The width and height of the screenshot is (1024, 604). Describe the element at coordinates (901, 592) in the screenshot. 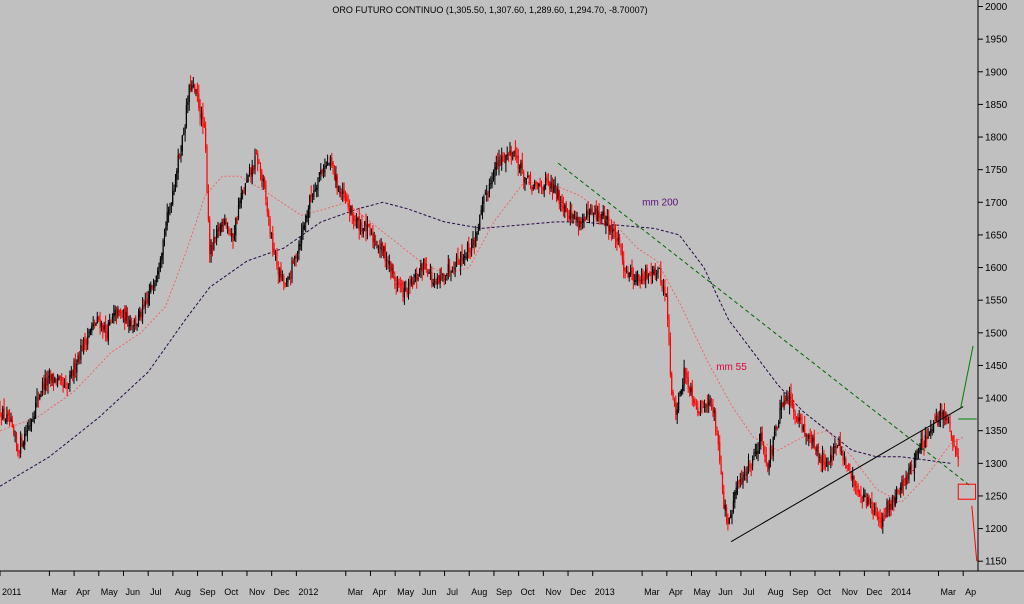

I see `x-tick-label: 2014` at that location.